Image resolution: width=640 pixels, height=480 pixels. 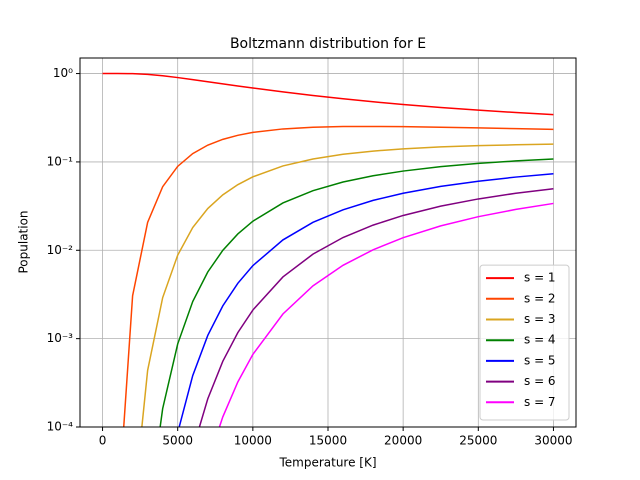 I want to click on legend-label: s = 1, so click(x=540, y=278).